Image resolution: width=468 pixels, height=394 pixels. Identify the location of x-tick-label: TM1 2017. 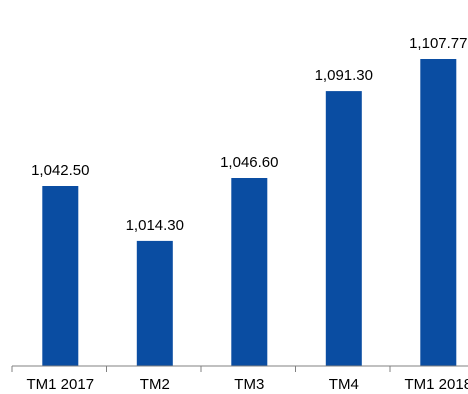
(61, 384).